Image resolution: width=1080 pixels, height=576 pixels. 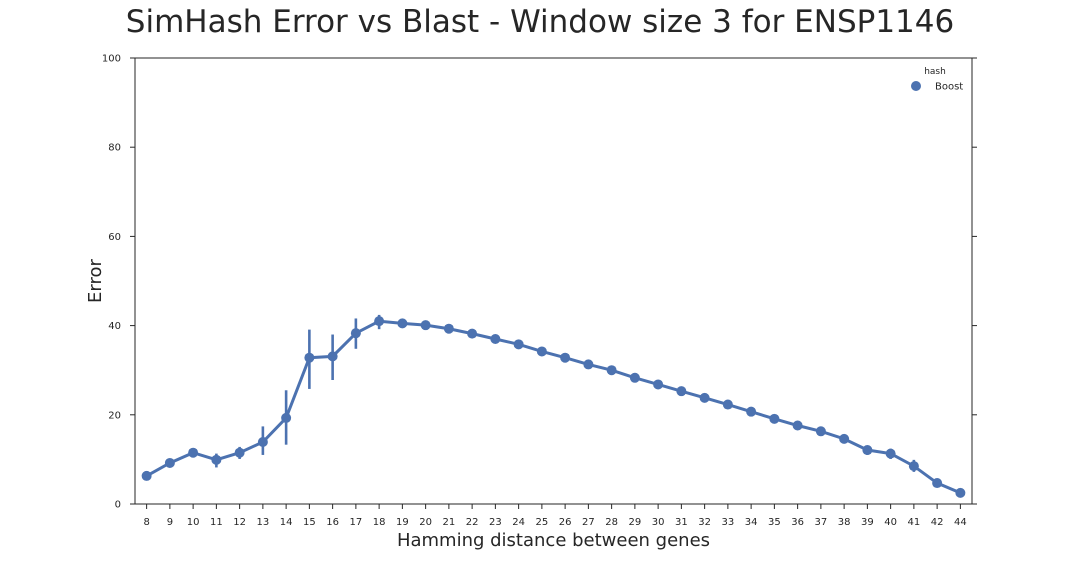 I want to click on x-tick-label: 13, so click(x=263, y=522).